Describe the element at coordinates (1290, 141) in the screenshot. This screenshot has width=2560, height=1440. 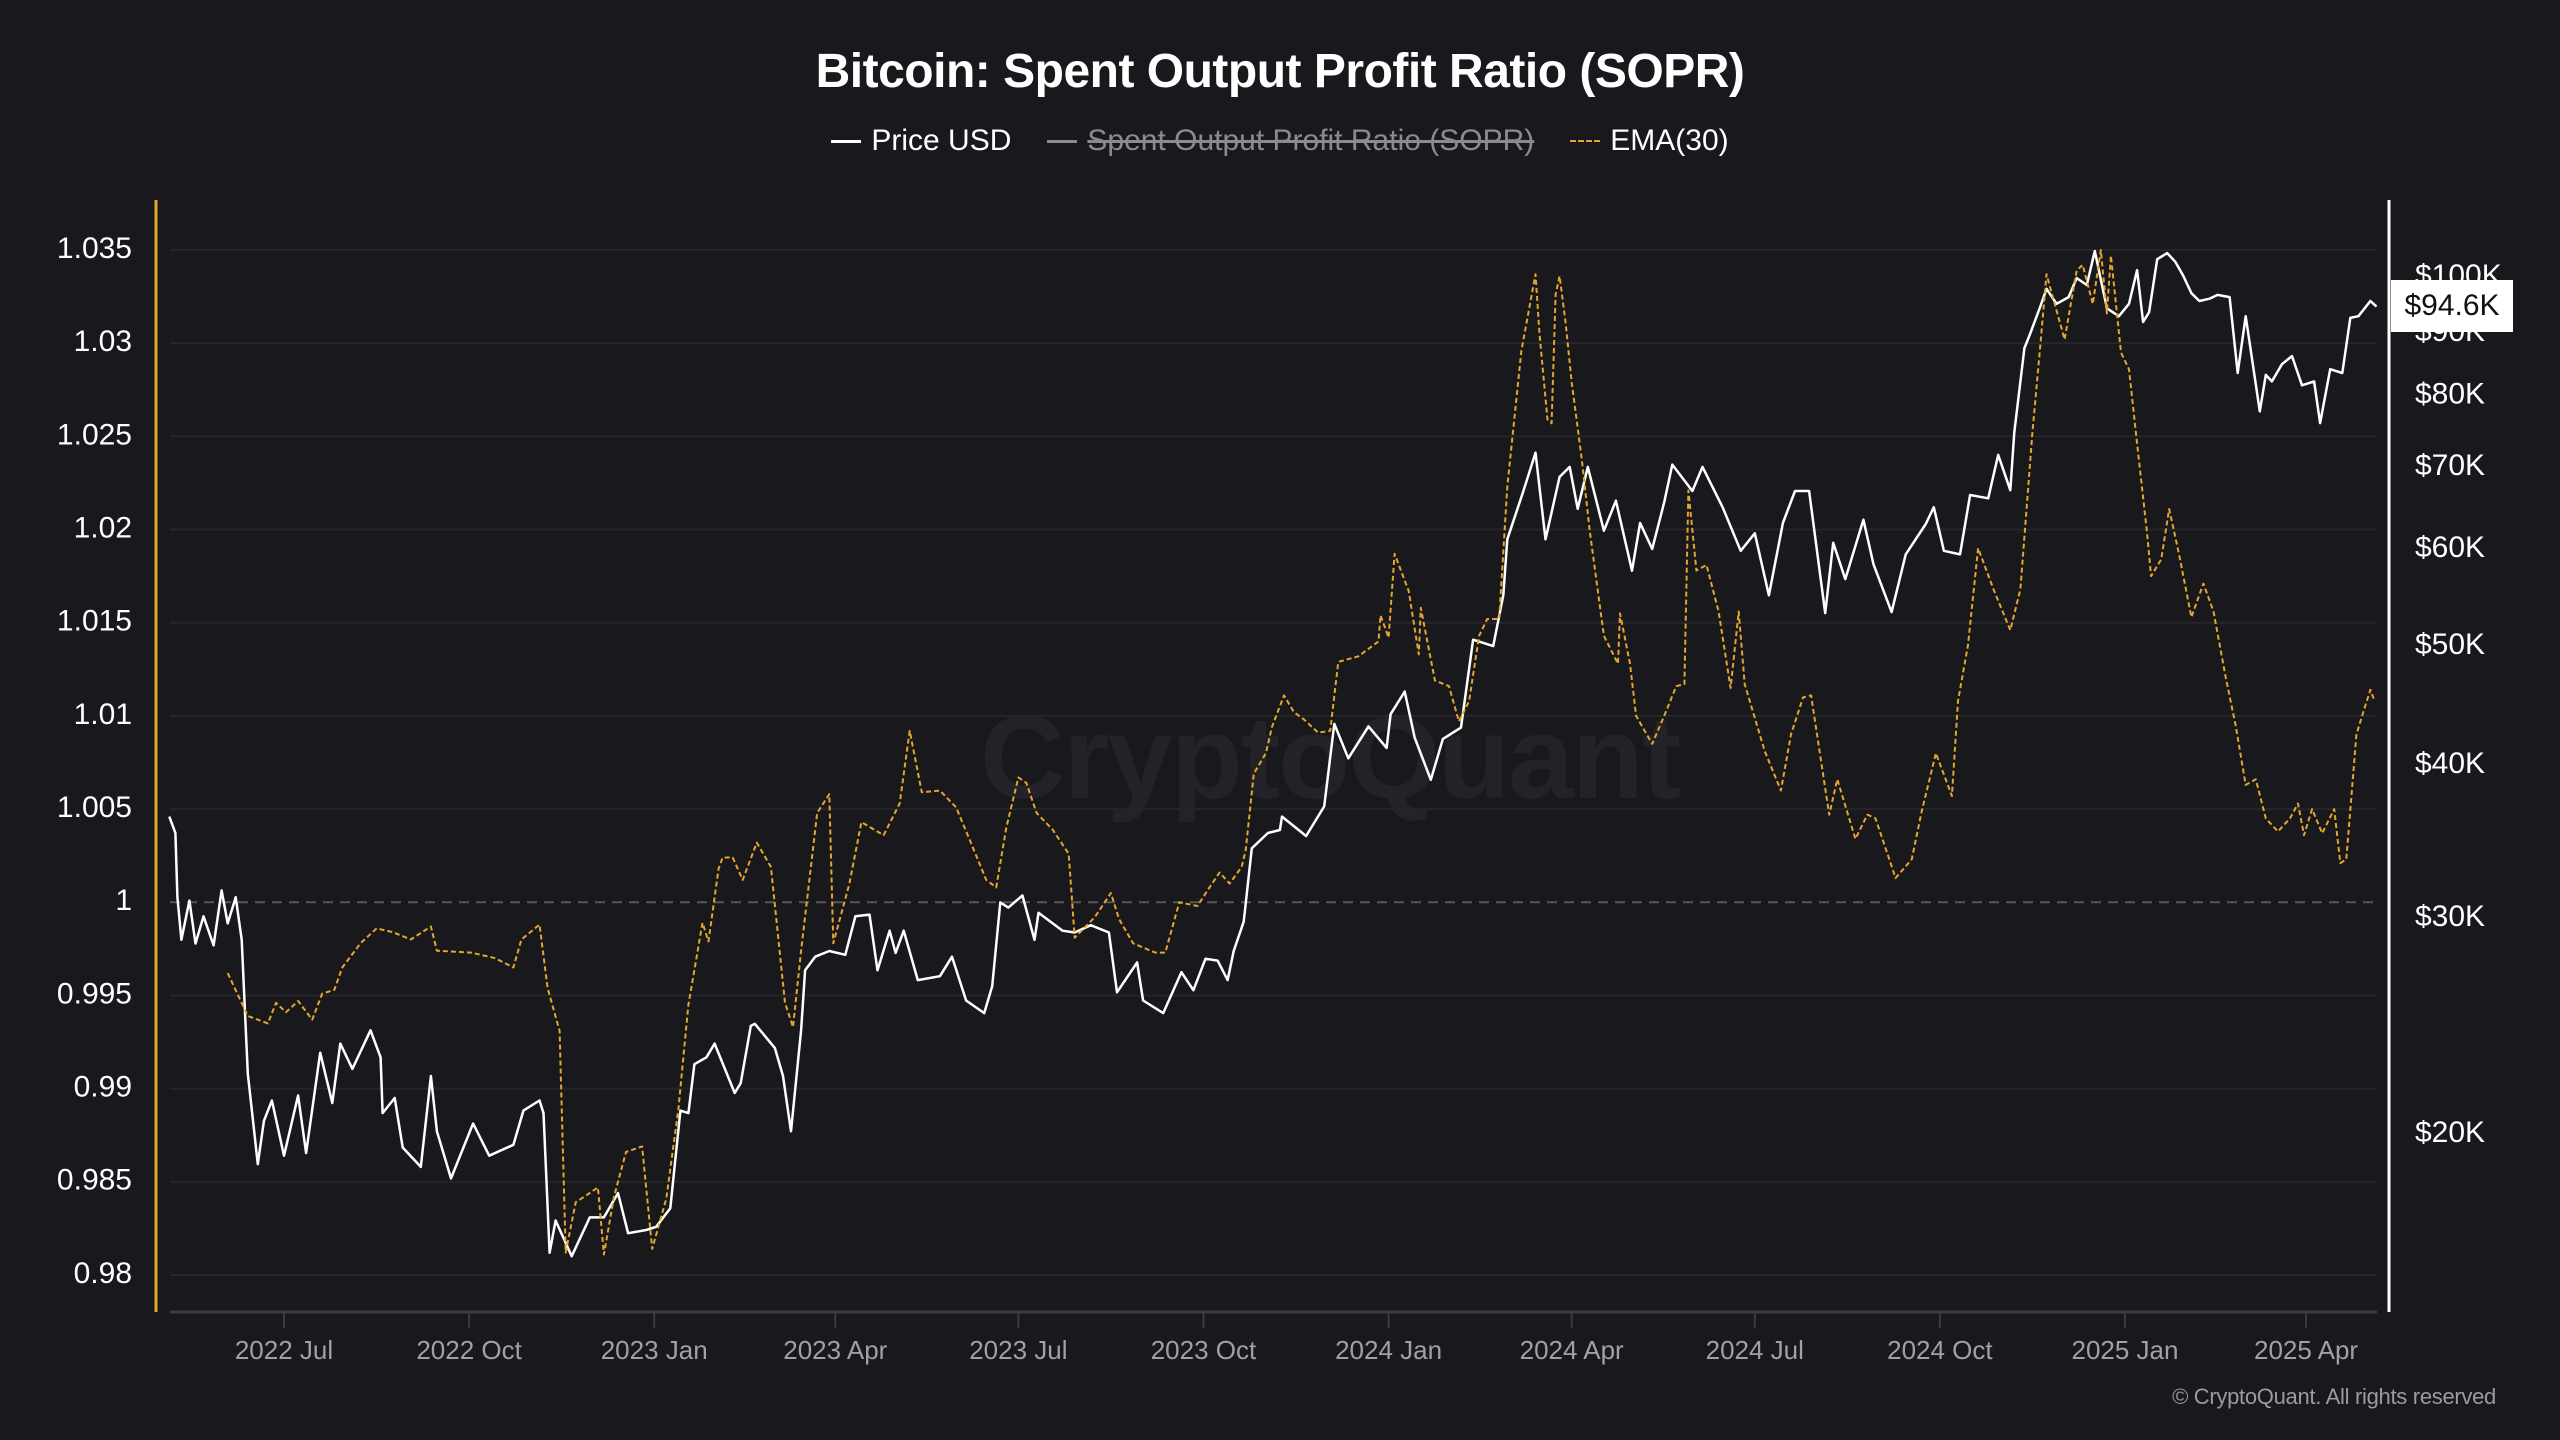
I see `legend-item-sopr: Spent Output Profit Ratio (SOPR)` at that location.